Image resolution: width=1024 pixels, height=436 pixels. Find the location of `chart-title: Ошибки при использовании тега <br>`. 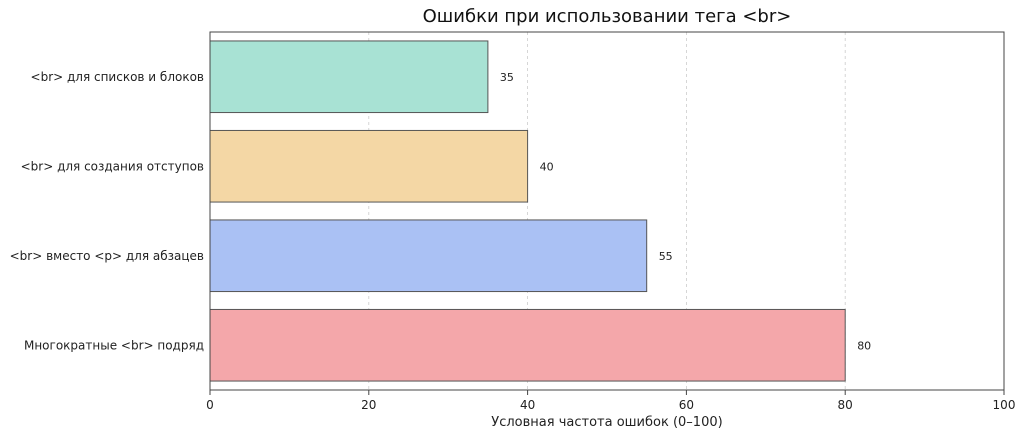

chart-title: Ошибки при использовании тега <br> is located at coordinates (607, 16).